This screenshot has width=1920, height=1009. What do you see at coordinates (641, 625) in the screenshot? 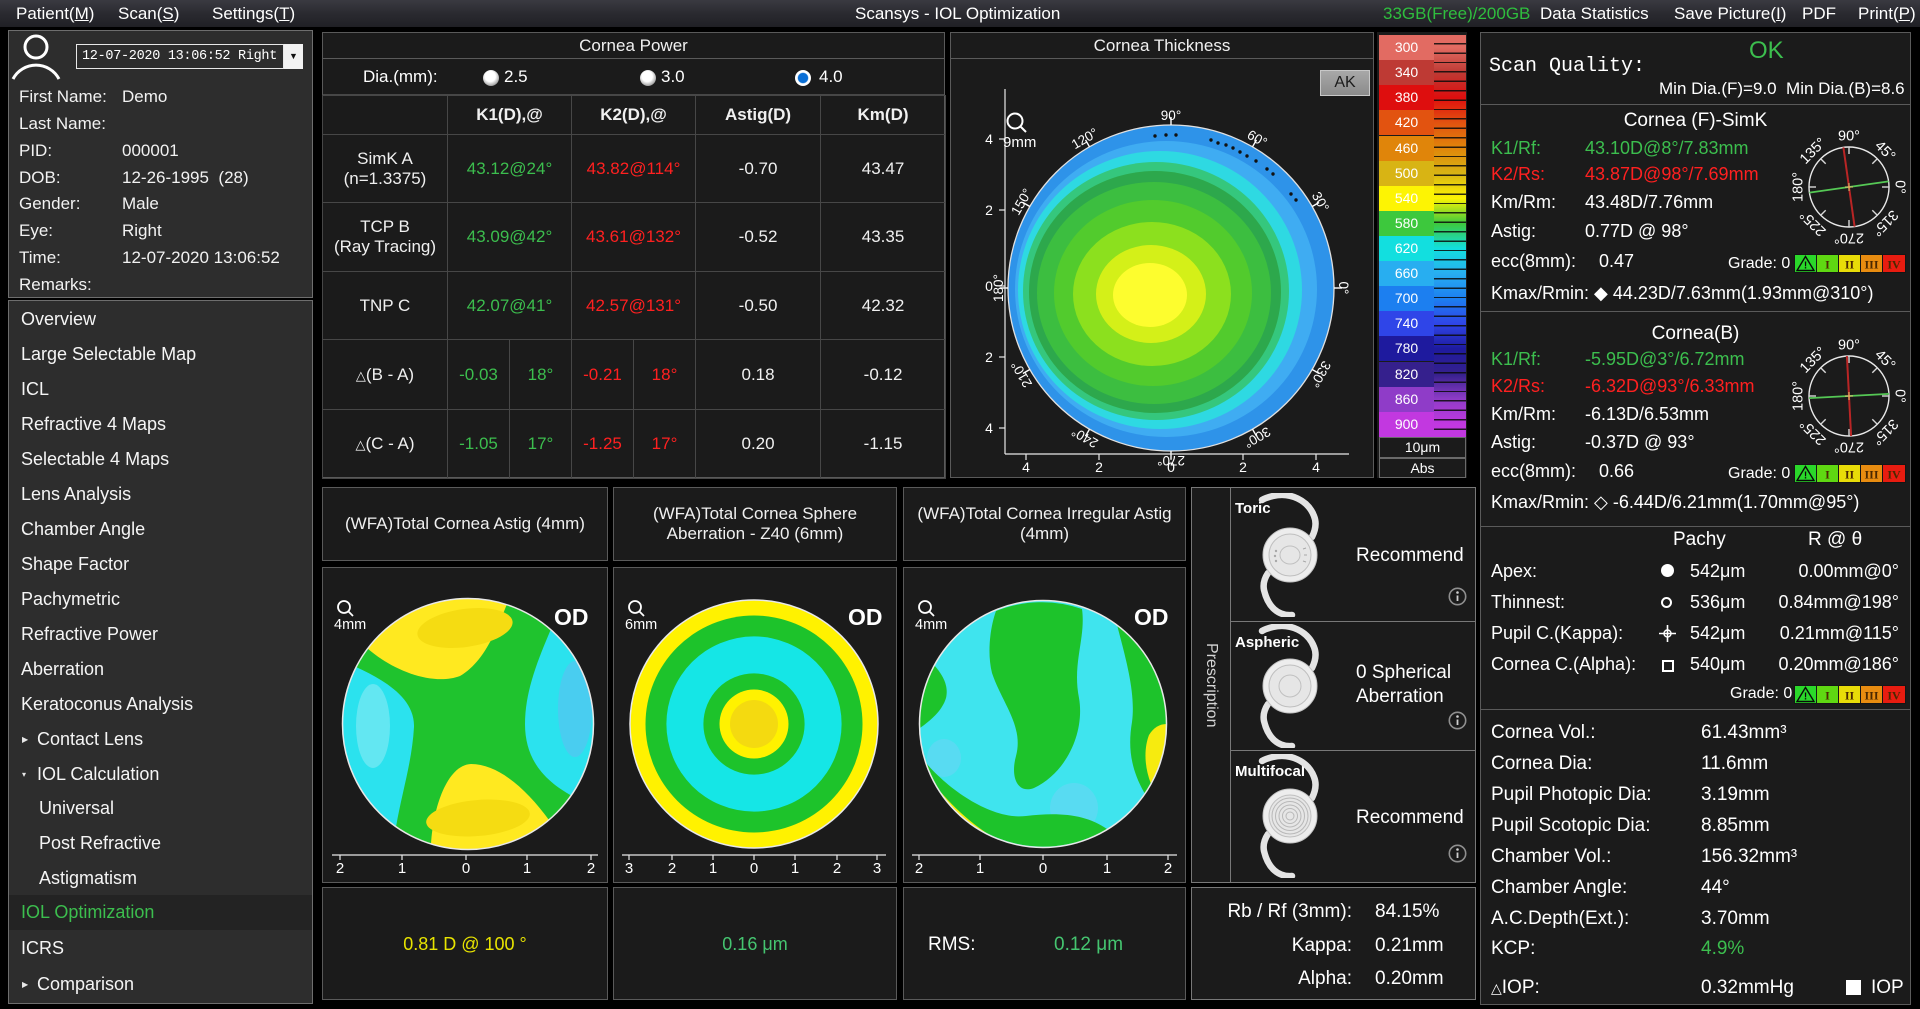
I see `svg-text: 6mm` at bounding box center [641, 625].